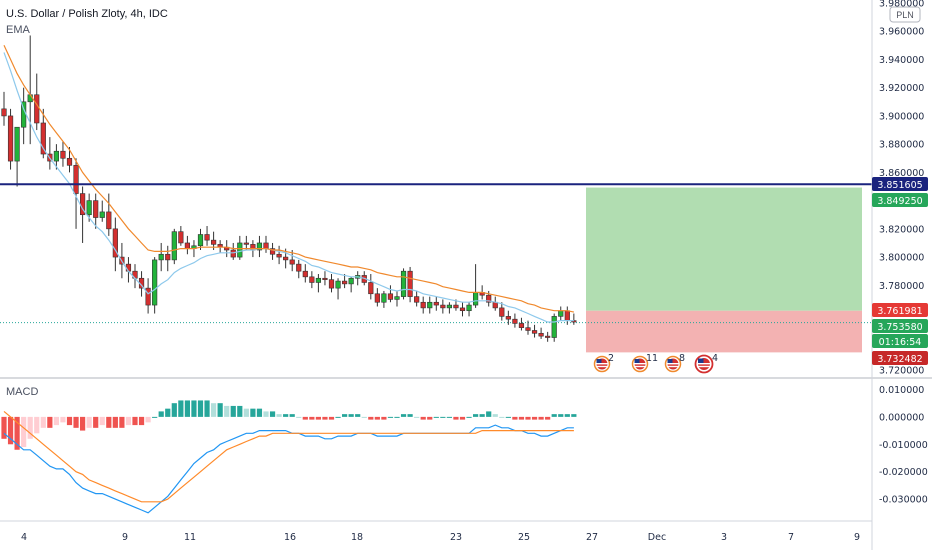 The height and width of the screenshot is (550, 932). I want to click on time-axis: 4 9 11 16 18 23 25 27 Dec 3 7 9, so click(440, 537).